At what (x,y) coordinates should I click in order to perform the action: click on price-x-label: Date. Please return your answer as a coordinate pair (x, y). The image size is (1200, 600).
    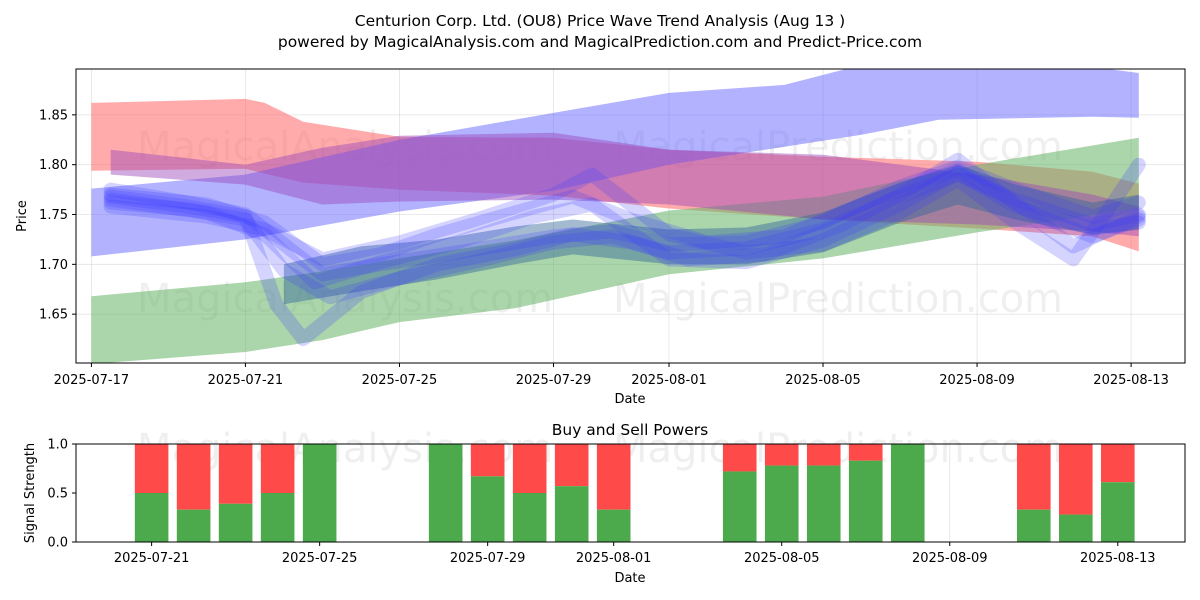
    Looking at the image, I should click on (629, 399).